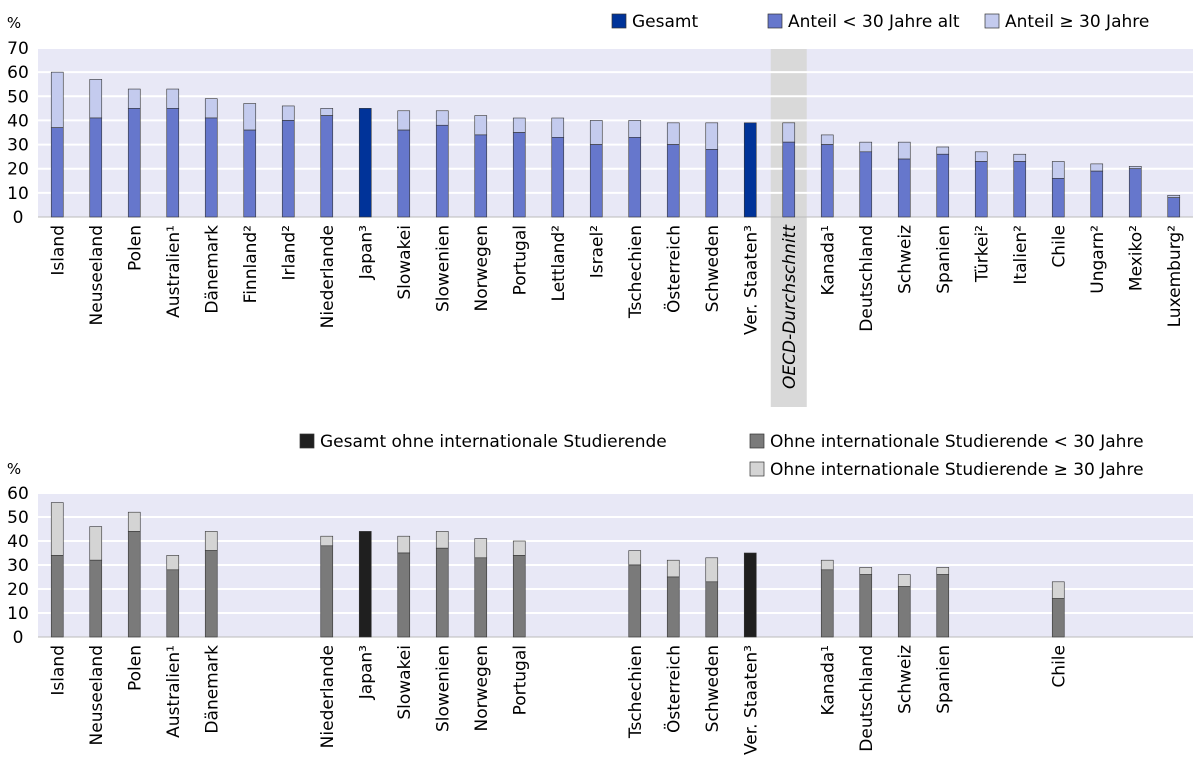  What do you see at coordinates (18, 590) in the screenshot?
I see `c2-y-tick-label: 20` at bounding box center [18, 590].